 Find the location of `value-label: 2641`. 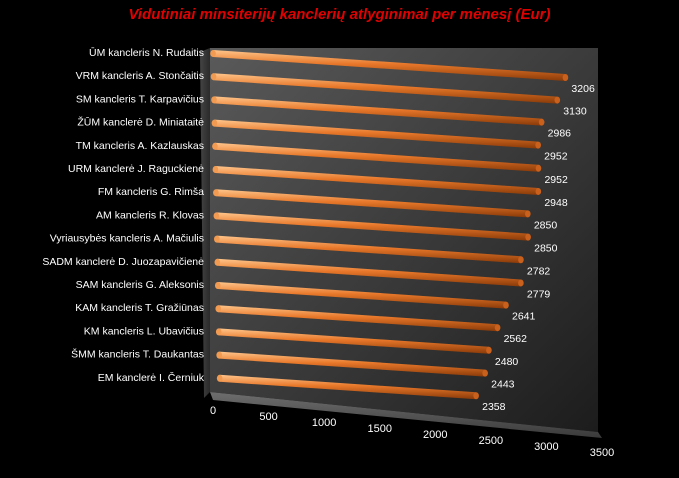

value-label: 2641 is located at coordinates (524, 317).